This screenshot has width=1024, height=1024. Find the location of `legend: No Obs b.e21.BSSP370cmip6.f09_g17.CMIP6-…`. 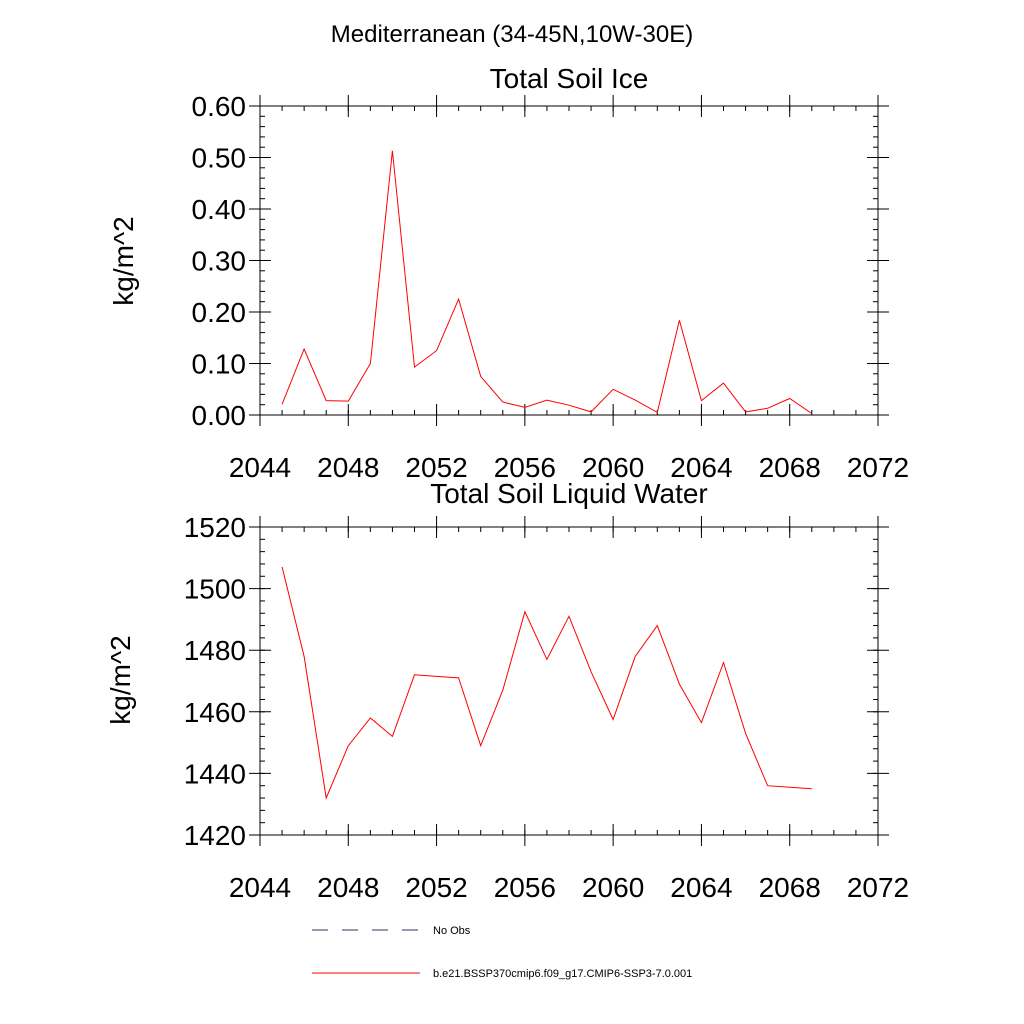

legend: No Obs b.e21.BSSP370cmip6.f09_g17.CMIP6-… is located at coordinates (502, 952).